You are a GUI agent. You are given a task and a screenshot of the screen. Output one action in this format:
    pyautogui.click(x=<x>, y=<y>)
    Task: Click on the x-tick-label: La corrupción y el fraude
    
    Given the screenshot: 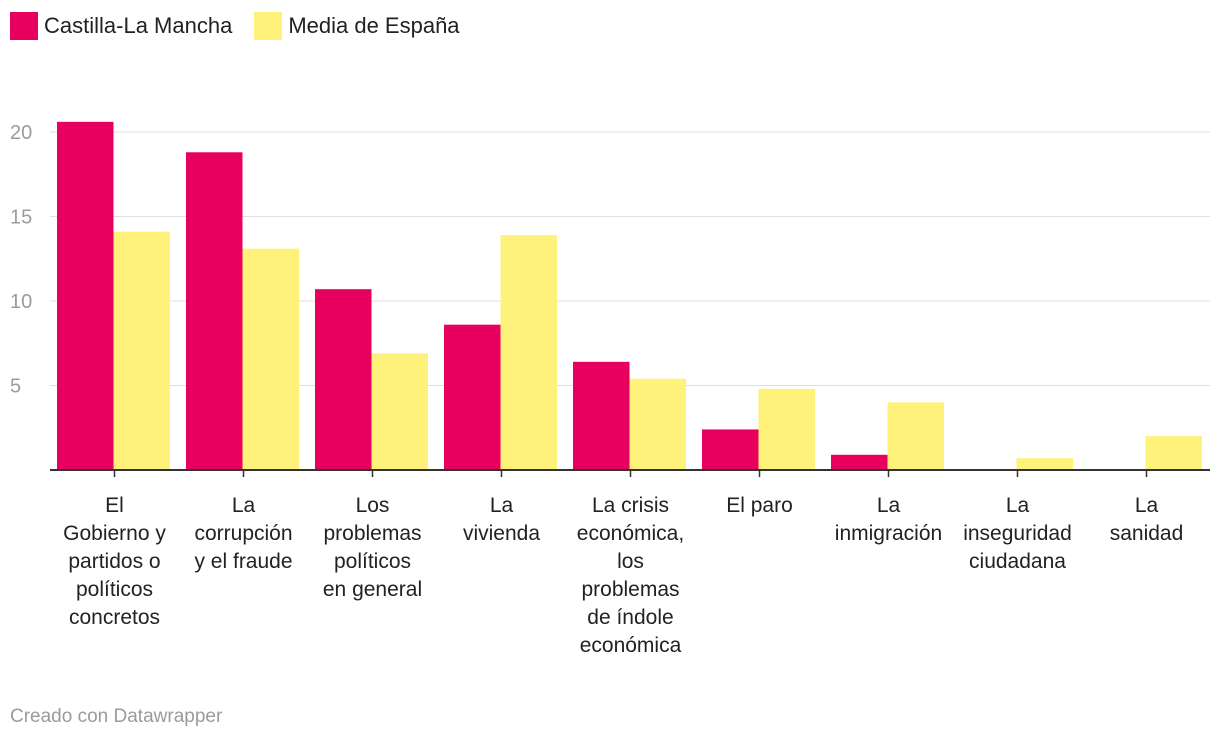 What is the action you would take?
    pyautogui.click(x=243, y=533)
    